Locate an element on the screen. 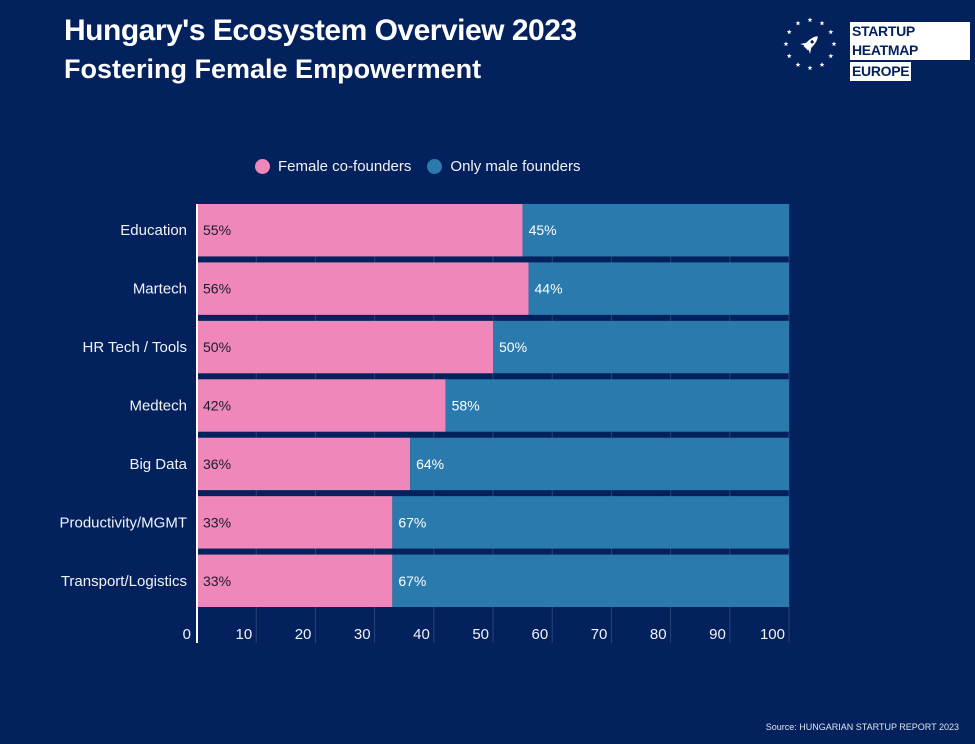  data-label-male: 58% is located at coordinates (466, 406).